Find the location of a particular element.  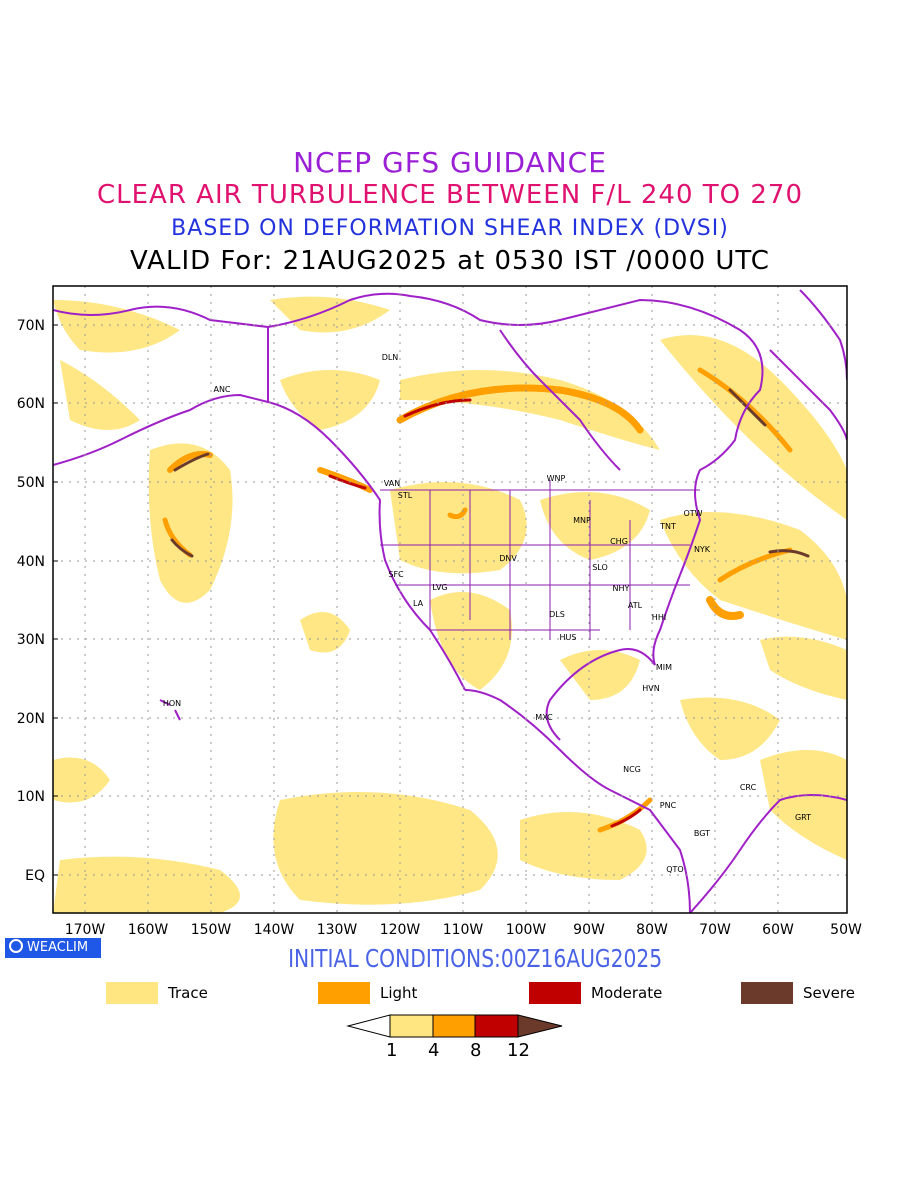

city-label: MXC is located at coordinates (544, 717).